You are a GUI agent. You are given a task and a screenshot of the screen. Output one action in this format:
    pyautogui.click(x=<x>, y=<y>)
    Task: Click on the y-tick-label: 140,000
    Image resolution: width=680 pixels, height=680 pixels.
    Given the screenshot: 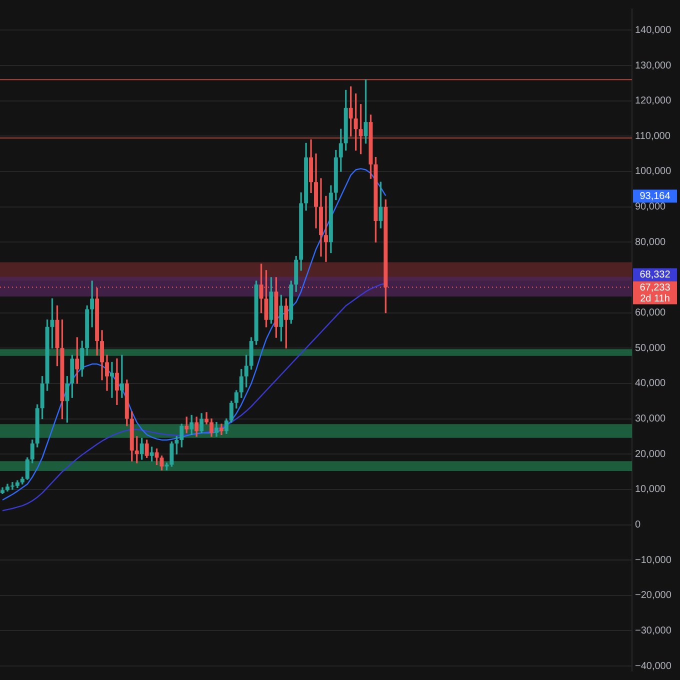 What is the action you would take?
    pyautogui.click(x=653, y=30)
    